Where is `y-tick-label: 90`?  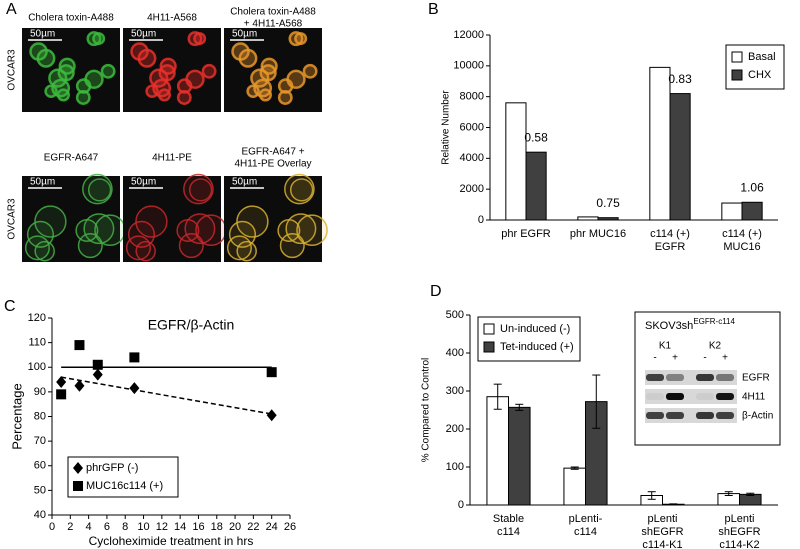 y-tick-label: 90 is located at coordinates (40, 392).